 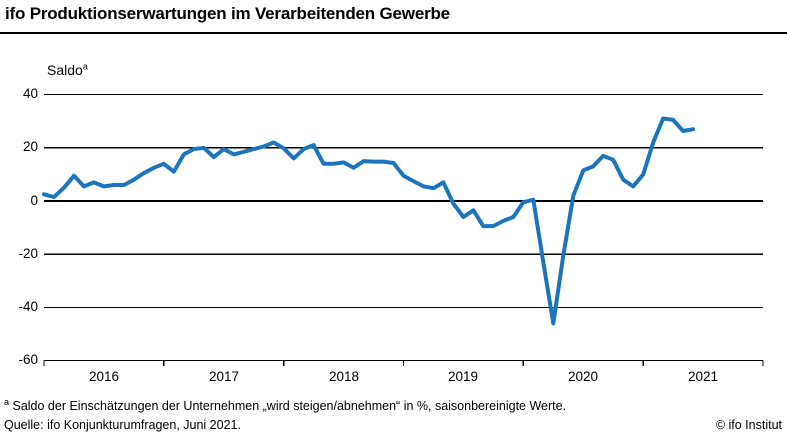 What do you see at coordinates (463, 376) in the screenshot?
I see `x-tick-label-2019: 2019` at bounding box center [463, 376].